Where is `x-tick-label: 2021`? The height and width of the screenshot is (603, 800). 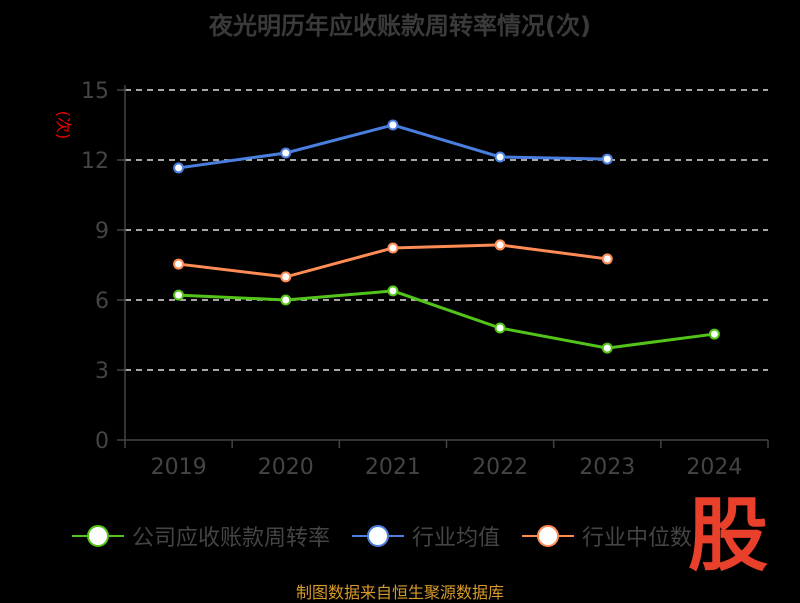
x-tick-label: 2021 is located at coordinates (393, 467).